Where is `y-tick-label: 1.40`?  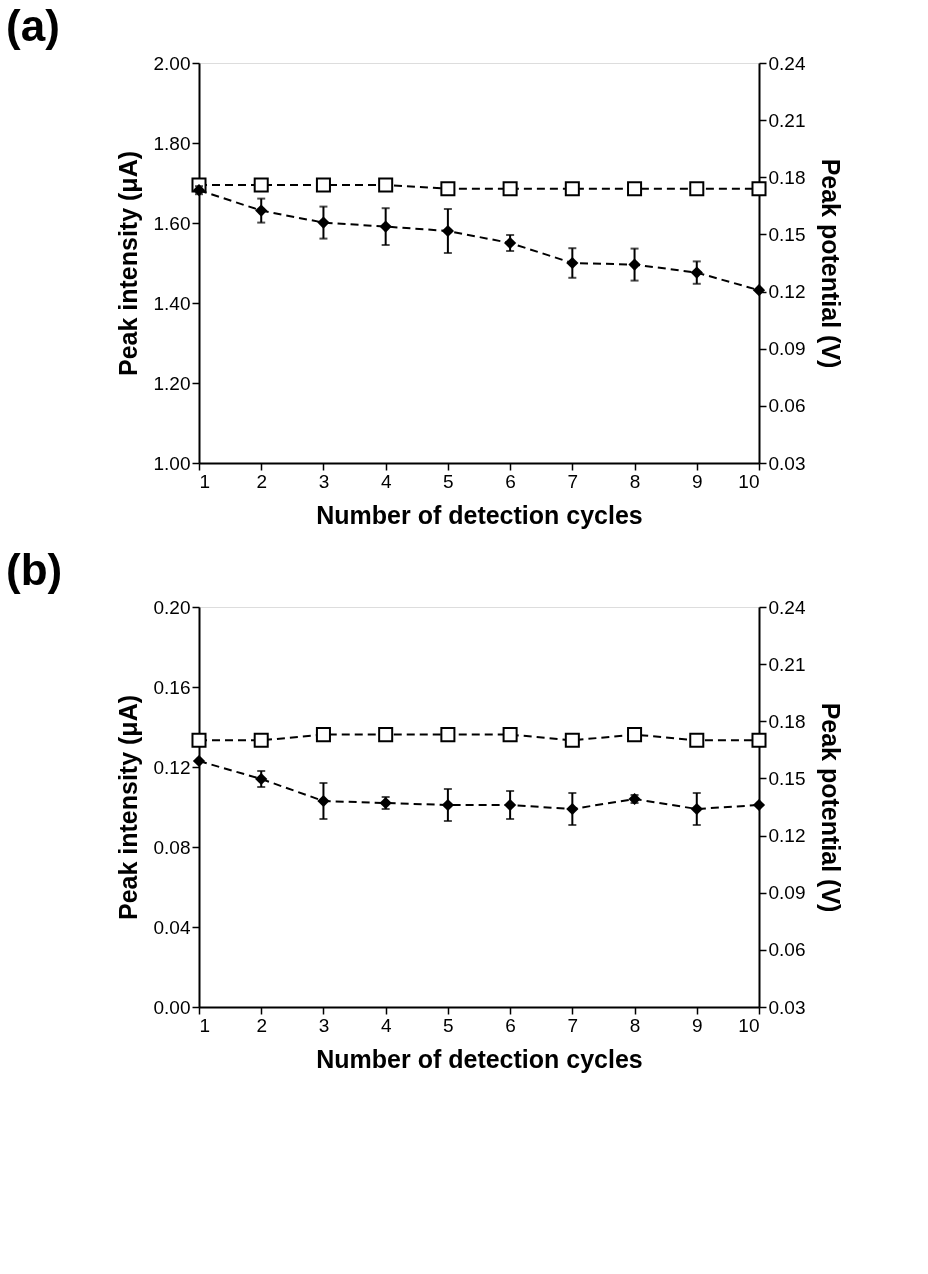 y-tick-label: 1.40 is located at coordinates (172, 303).